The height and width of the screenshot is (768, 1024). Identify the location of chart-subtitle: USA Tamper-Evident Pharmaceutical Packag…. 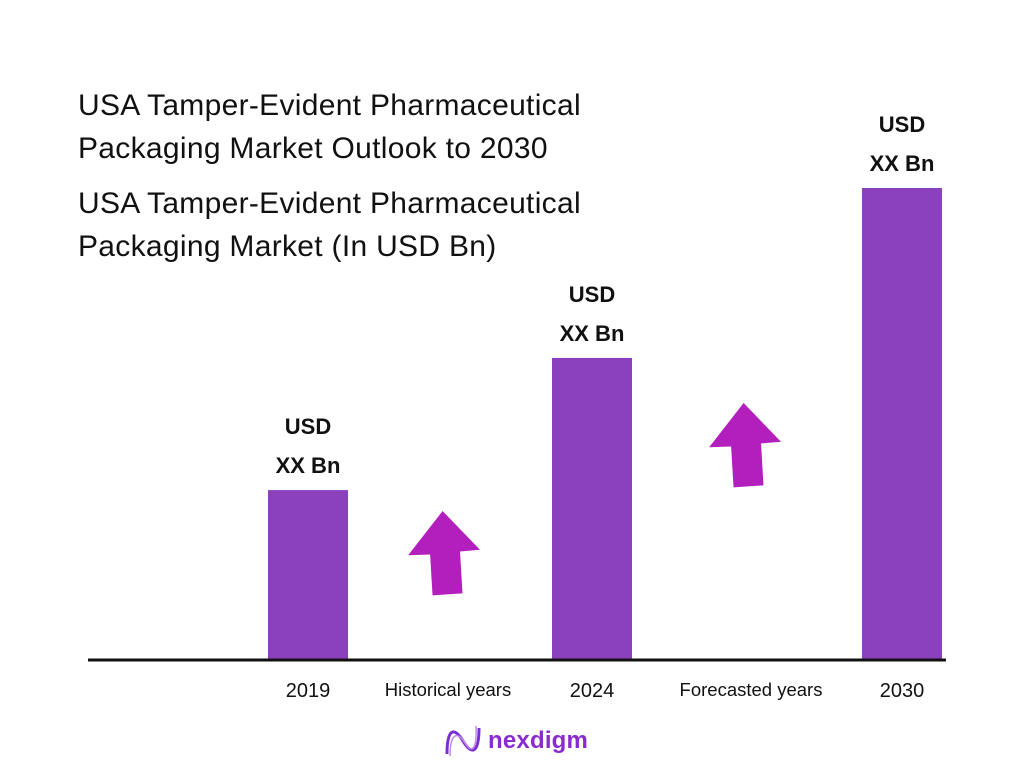
(329, 225).